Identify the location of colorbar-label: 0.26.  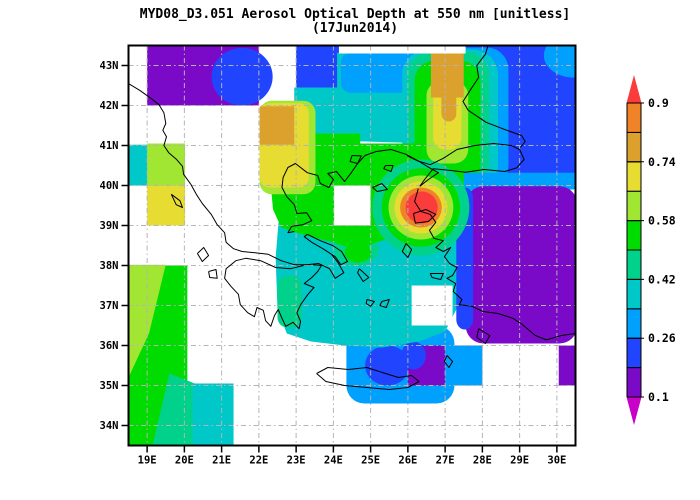
(662, 338).